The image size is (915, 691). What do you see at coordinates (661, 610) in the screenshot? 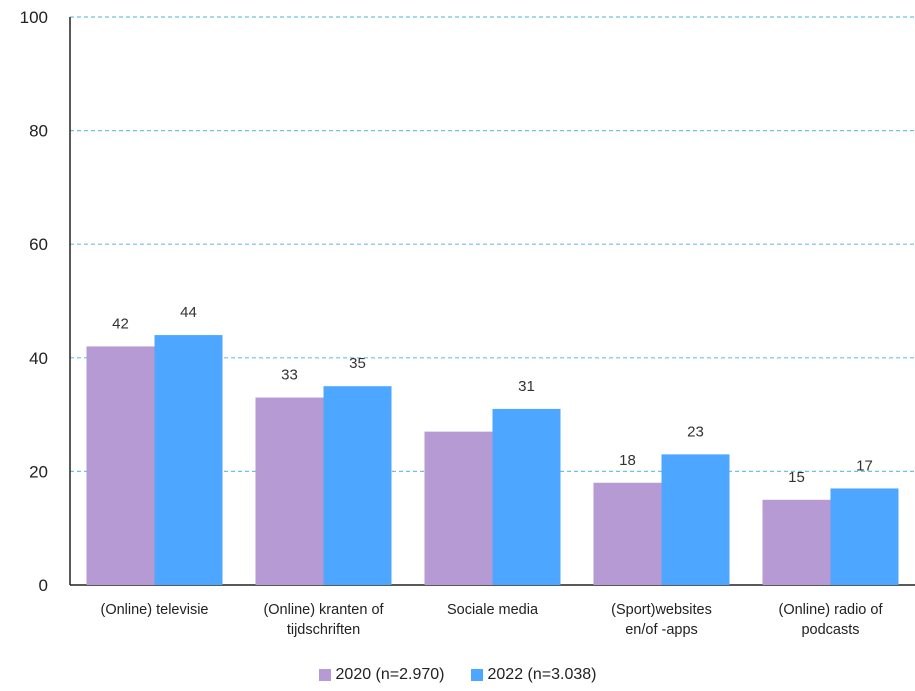
I see `x-category-label: (Sport)websites` at bounding box center [661, 610].